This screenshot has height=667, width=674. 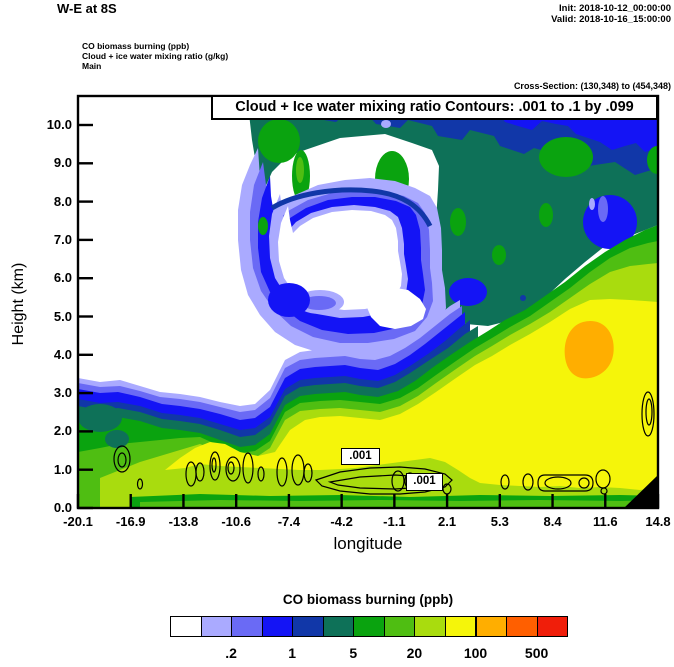 What do you see at coordinates (368, 599) in the screenshot?
I see `colorbar-title: CO biomass burning (ppb)` at bounding box center [368, 599].